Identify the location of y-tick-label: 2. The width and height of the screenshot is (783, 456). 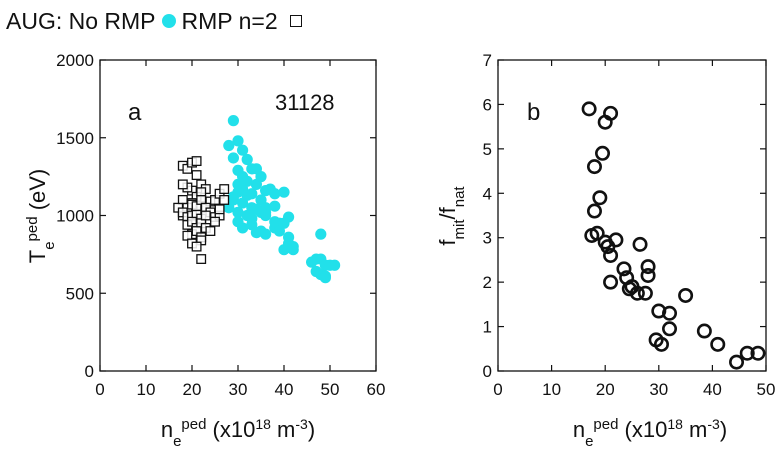
(487, 282).